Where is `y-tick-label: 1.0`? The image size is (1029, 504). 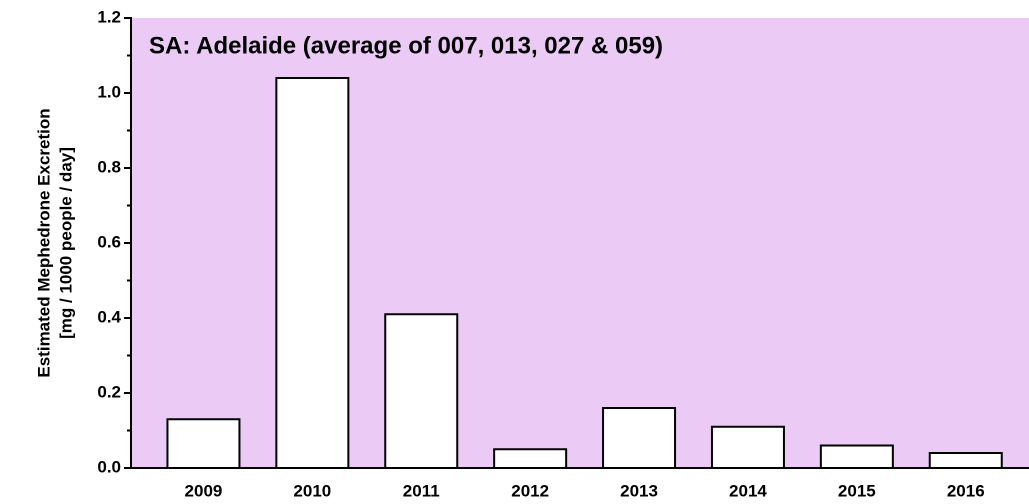 y-tick-label: 1.0 is located at coordinates (109, 91).